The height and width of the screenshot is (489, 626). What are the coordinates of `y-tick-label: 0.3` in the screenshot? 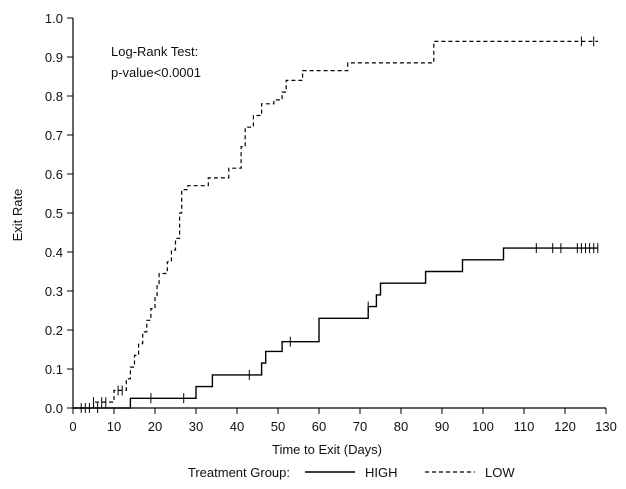 It's located at (54, 291).